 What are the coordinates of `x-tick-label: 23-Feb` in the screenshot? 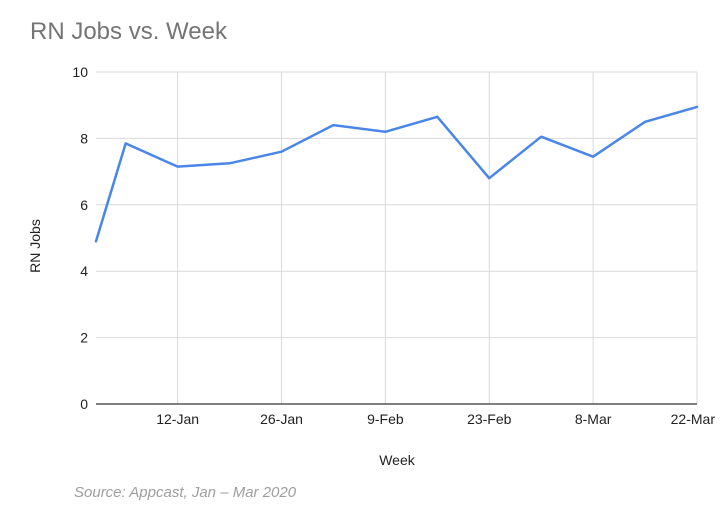 It's located at (489, 419).